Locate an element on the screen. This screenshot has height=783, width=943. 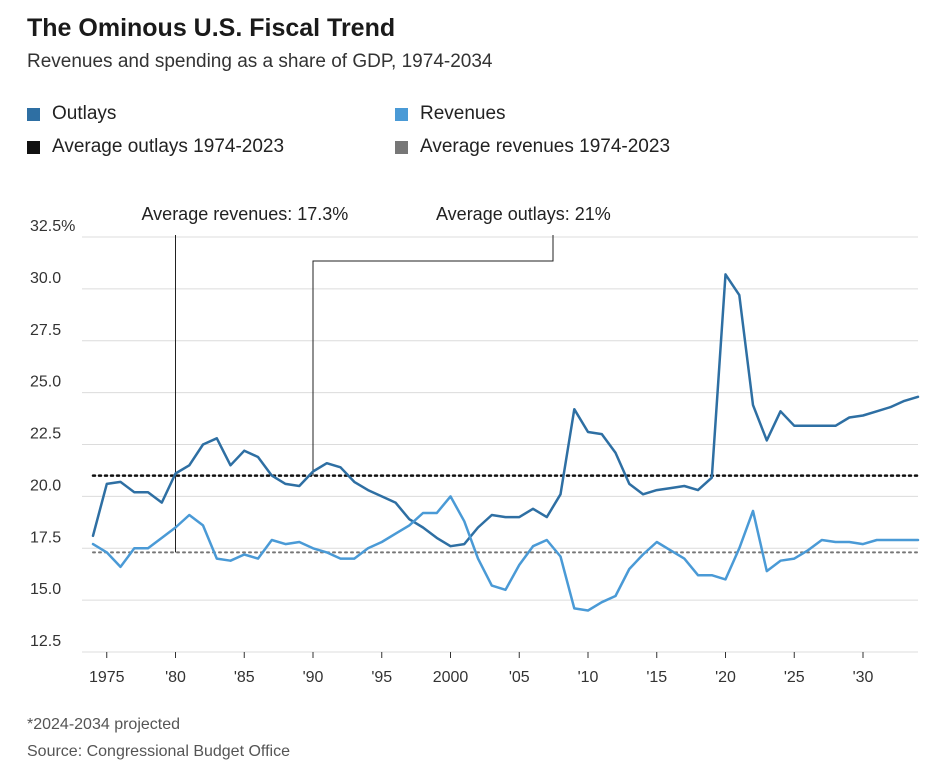
legend-label-average-revenues: Average revenues 1974-2023 is located at coordinates (545, 146).